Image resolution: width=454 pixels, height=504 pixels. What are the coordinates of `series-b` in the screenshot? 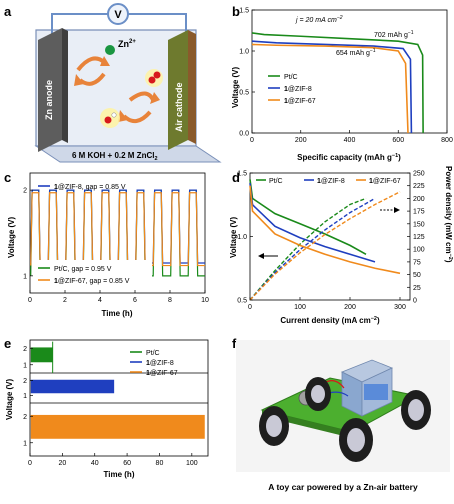 It's located at (337, 83).